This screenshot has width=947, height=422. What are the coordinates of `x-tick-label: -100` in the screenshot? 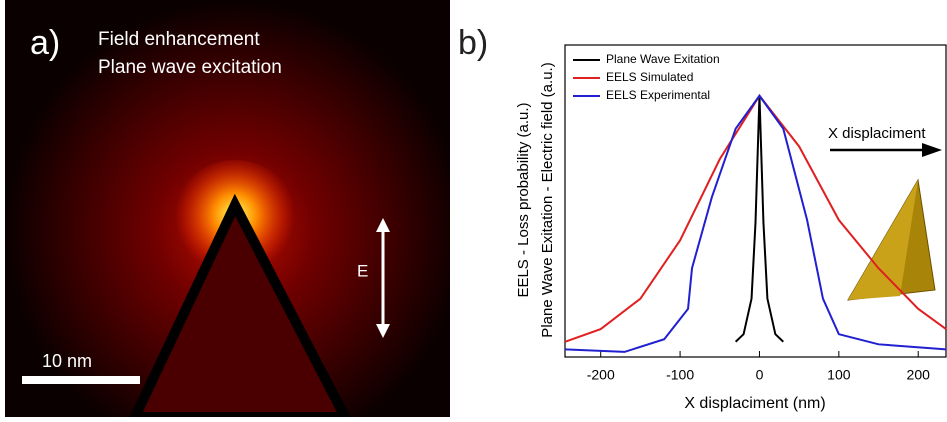 It's located at (680, 375).